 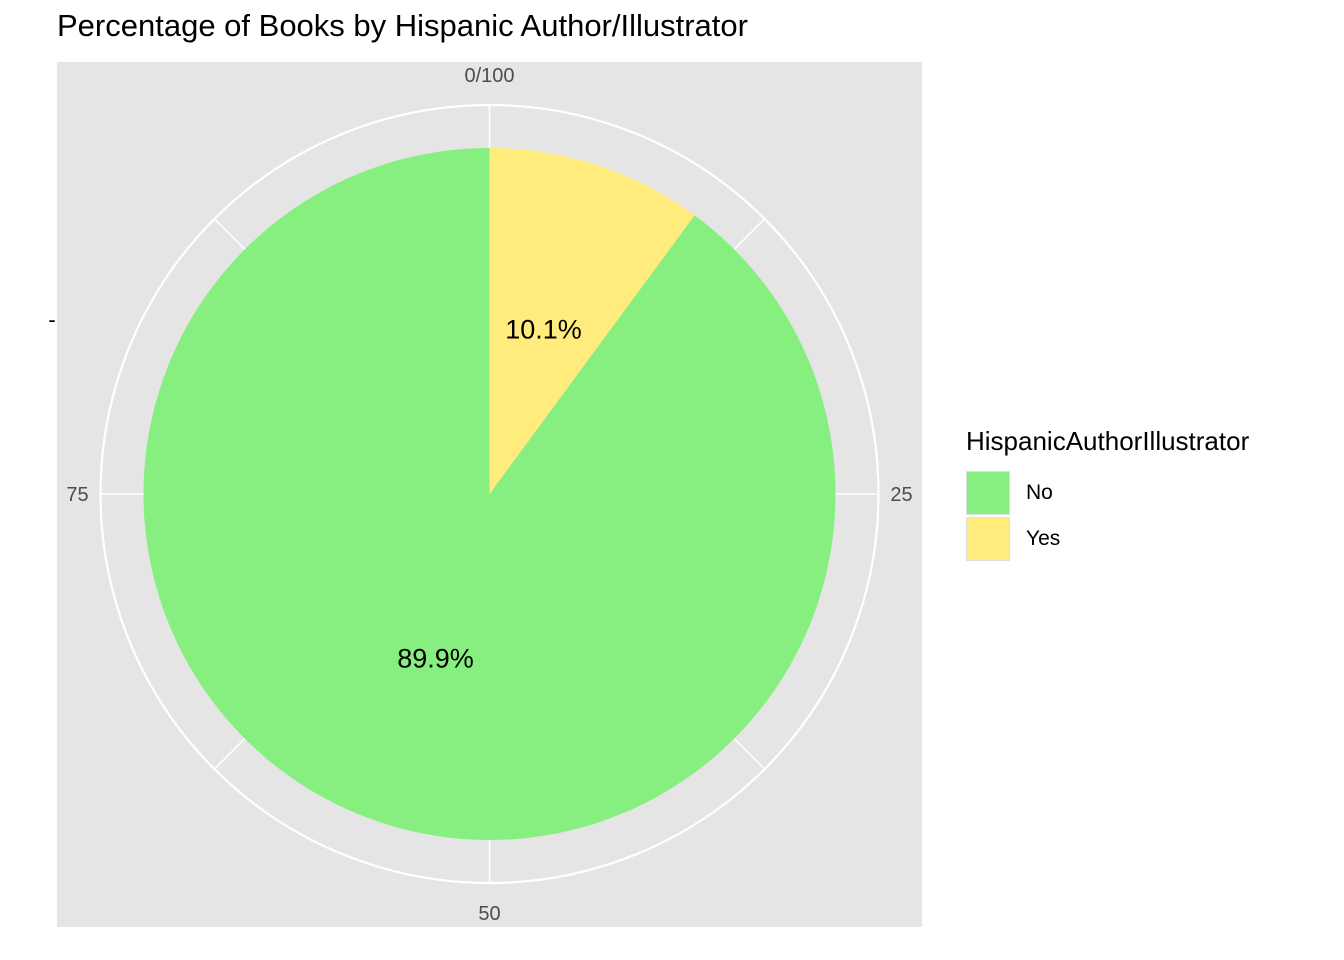 I want to click on legend: HispanicAuthorIllustrator No Yes, so click(x=1107, y=494).